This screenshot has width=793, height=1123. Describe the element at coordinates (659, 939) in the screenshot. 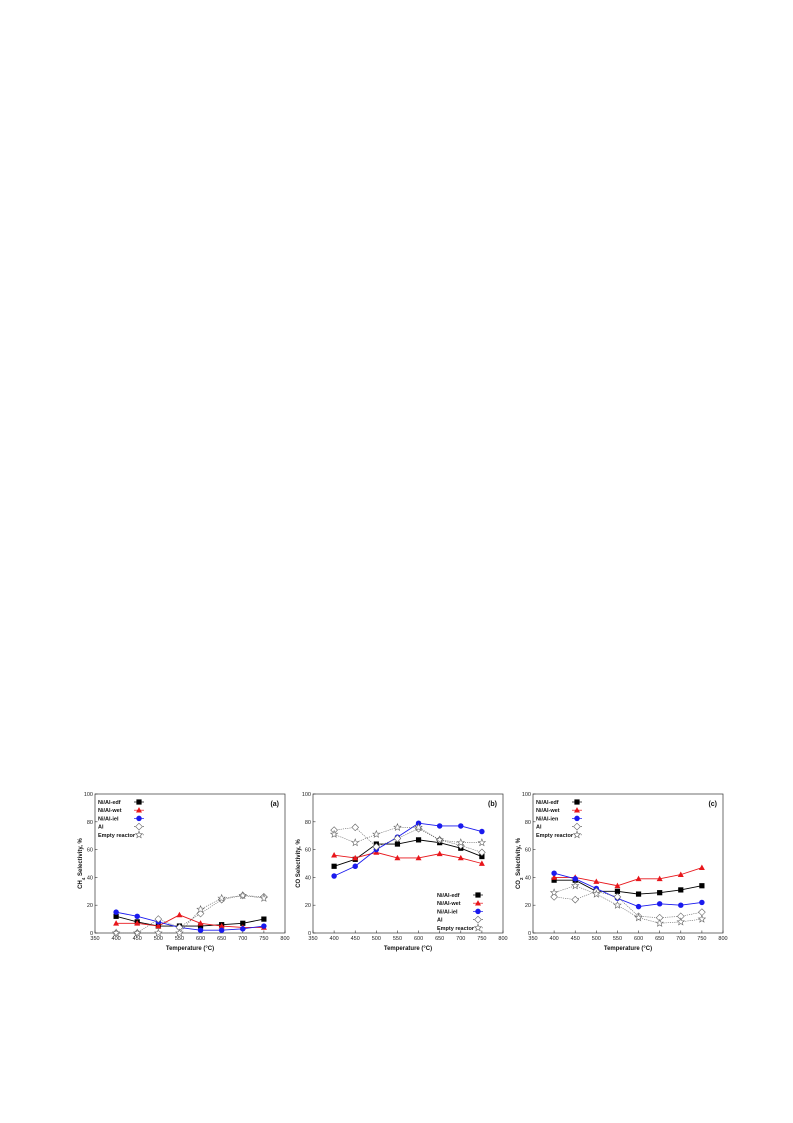

I see `x-tick-label: 650` at that location.